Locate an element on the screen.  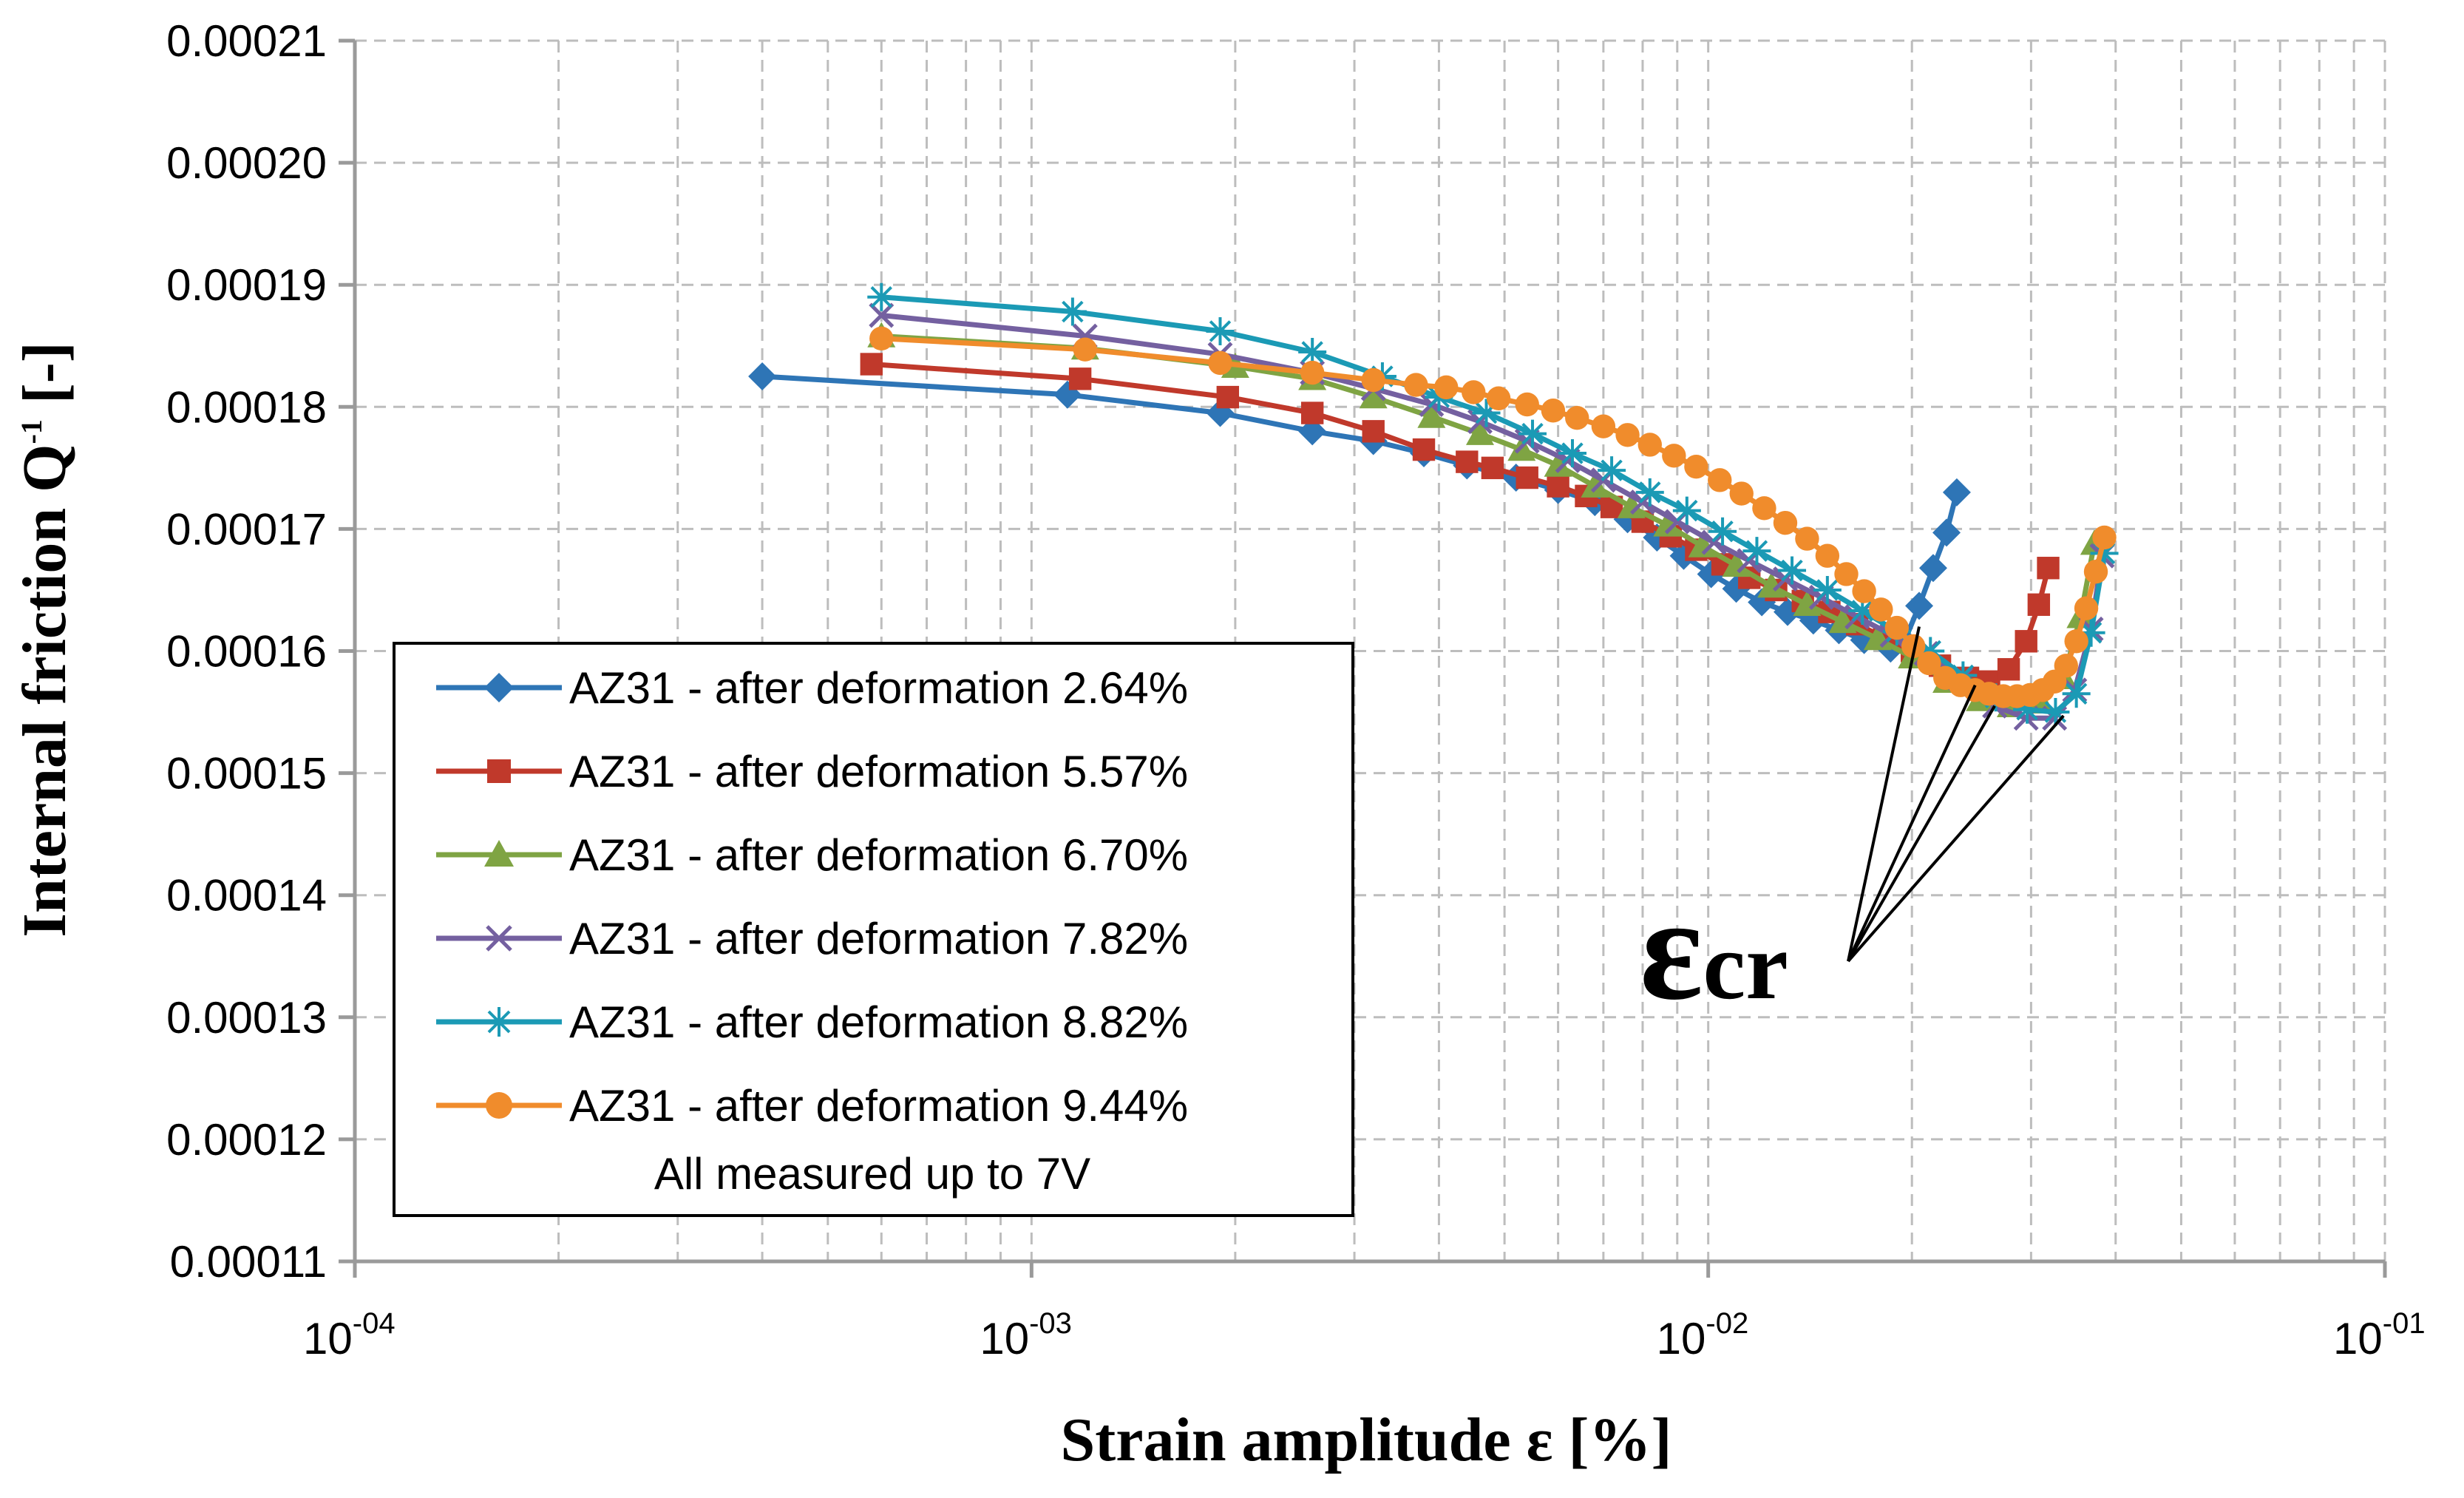
legend-item: AZ31 - after deformation 6.70% is located at coordinates (812, 855).